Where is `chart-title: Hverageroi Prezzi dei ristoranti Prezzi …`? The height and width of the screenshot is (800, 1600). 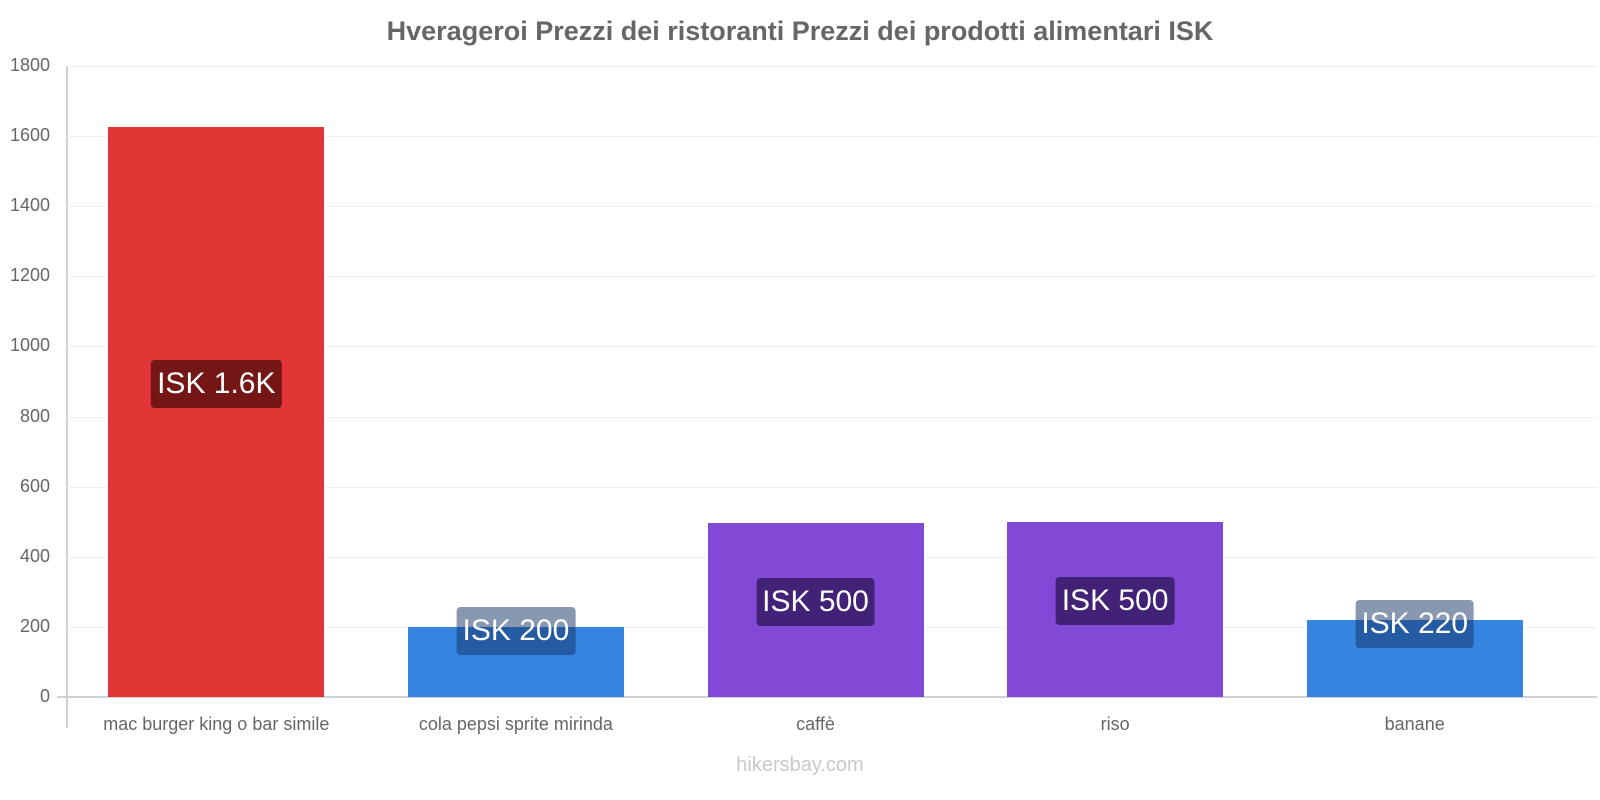 chart-title: Hverageroi Prezzi dei ristoranti Prezzi … is located at coordinates (800, 31).